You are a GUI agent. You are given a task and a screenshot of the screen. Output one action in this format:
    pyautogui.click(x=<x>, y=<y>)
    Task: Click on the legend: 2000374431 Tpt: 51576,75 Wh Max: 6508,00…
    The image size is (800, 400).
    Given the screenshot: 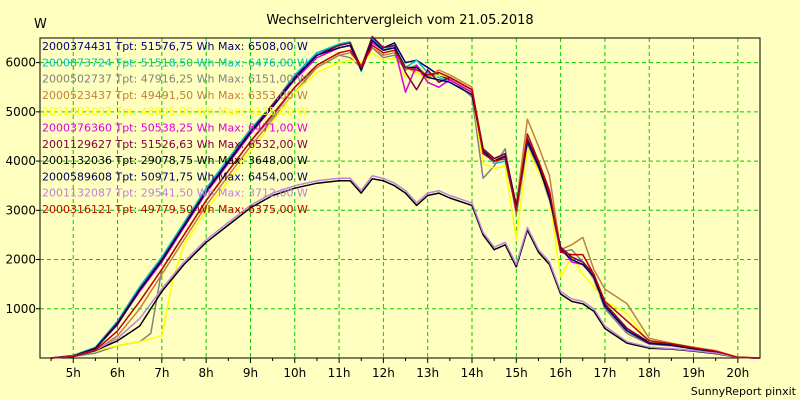 What is the action you would take?
    pyautogui.click(x=175, y=128)
    